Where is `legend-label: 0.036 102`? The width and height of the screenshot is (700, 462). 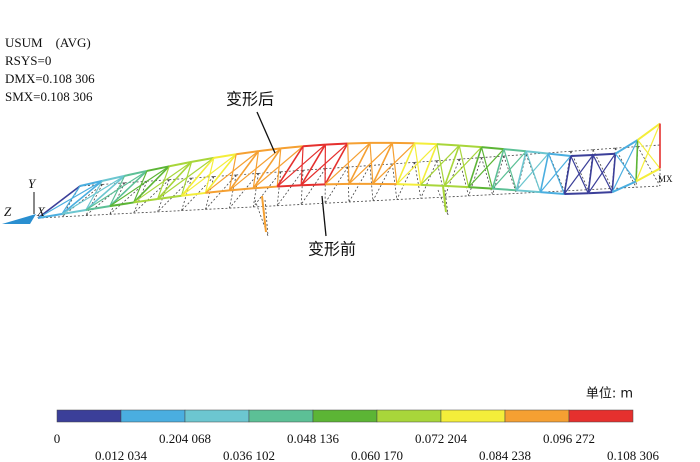
legend-label: 0.036 102 is located at coordinates (249, 455).